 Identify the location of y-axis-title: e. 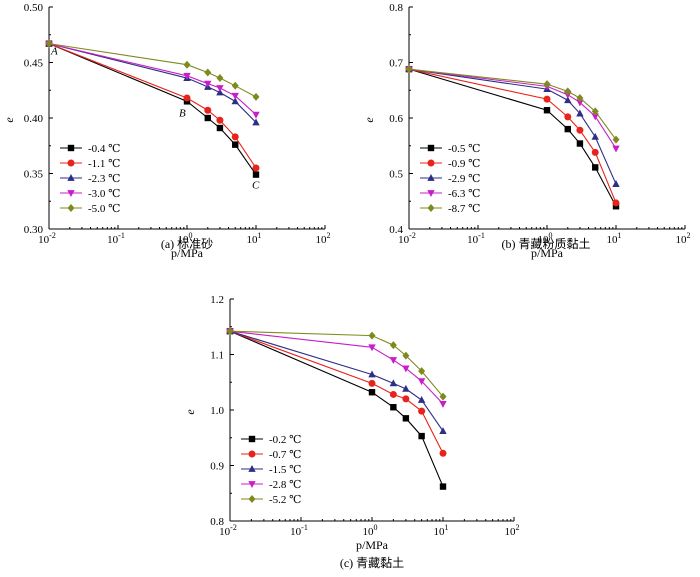
(369, 120).